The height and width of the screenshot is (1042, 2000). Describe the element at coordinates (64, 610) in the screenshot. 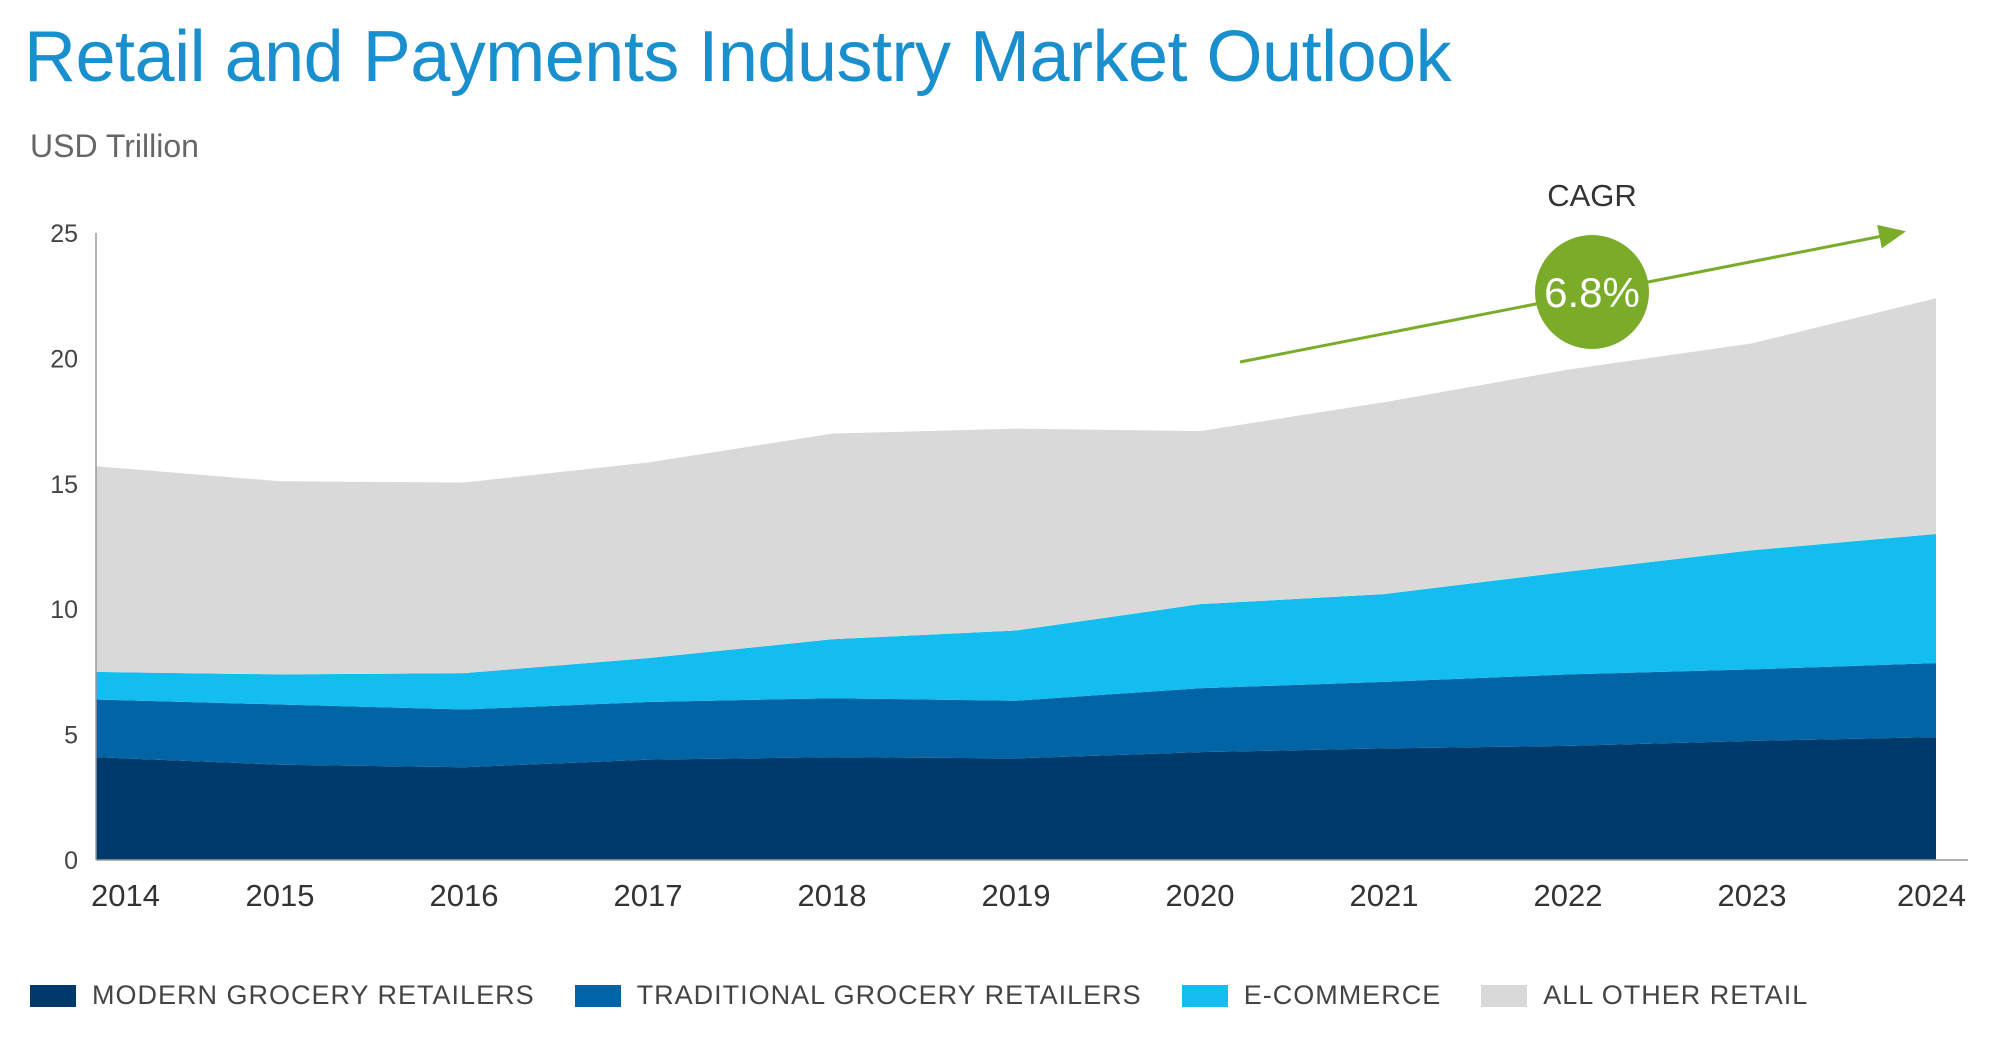

I see `y-tick-label: 10` at that location.